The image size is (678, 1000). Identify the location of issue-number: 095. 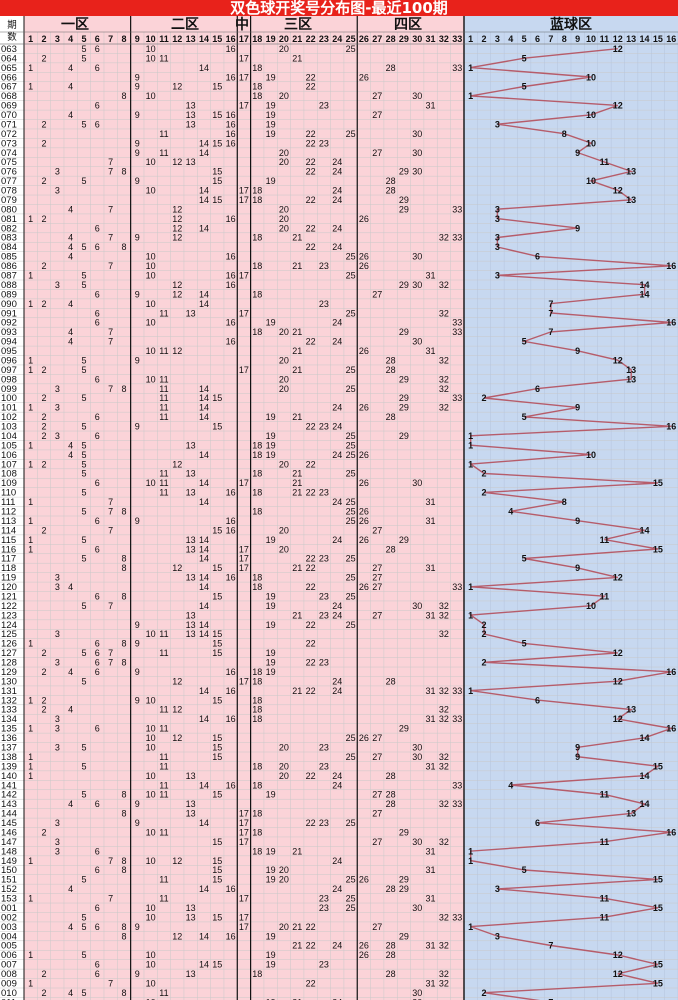
(9, 351).